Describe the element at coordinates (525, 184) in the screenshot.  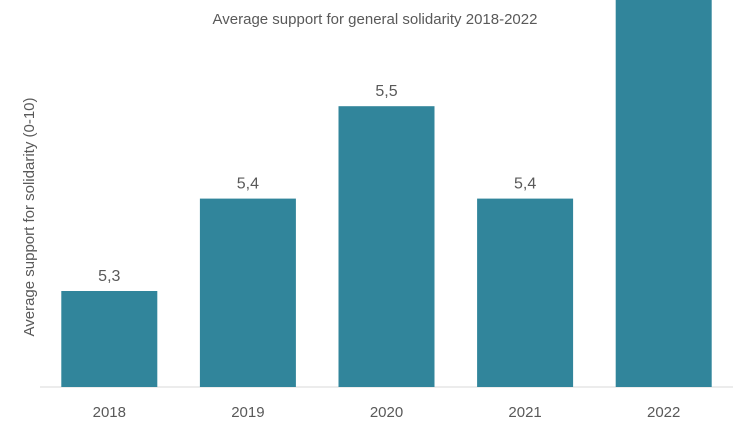
I see `data-label-2021: 5,4` at that location.